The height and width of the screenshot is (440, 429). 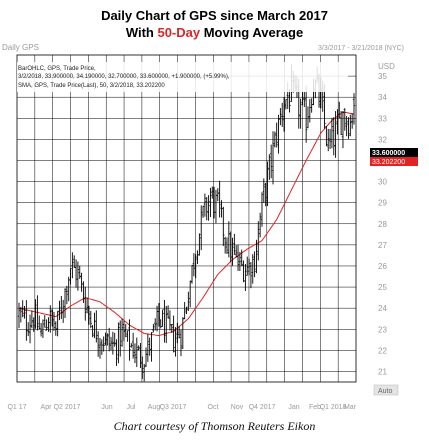 What do you see at coordinates (237, 407) in the screenshot?
I see `x-tick-label: Nov` at bounding box center [237, 407].